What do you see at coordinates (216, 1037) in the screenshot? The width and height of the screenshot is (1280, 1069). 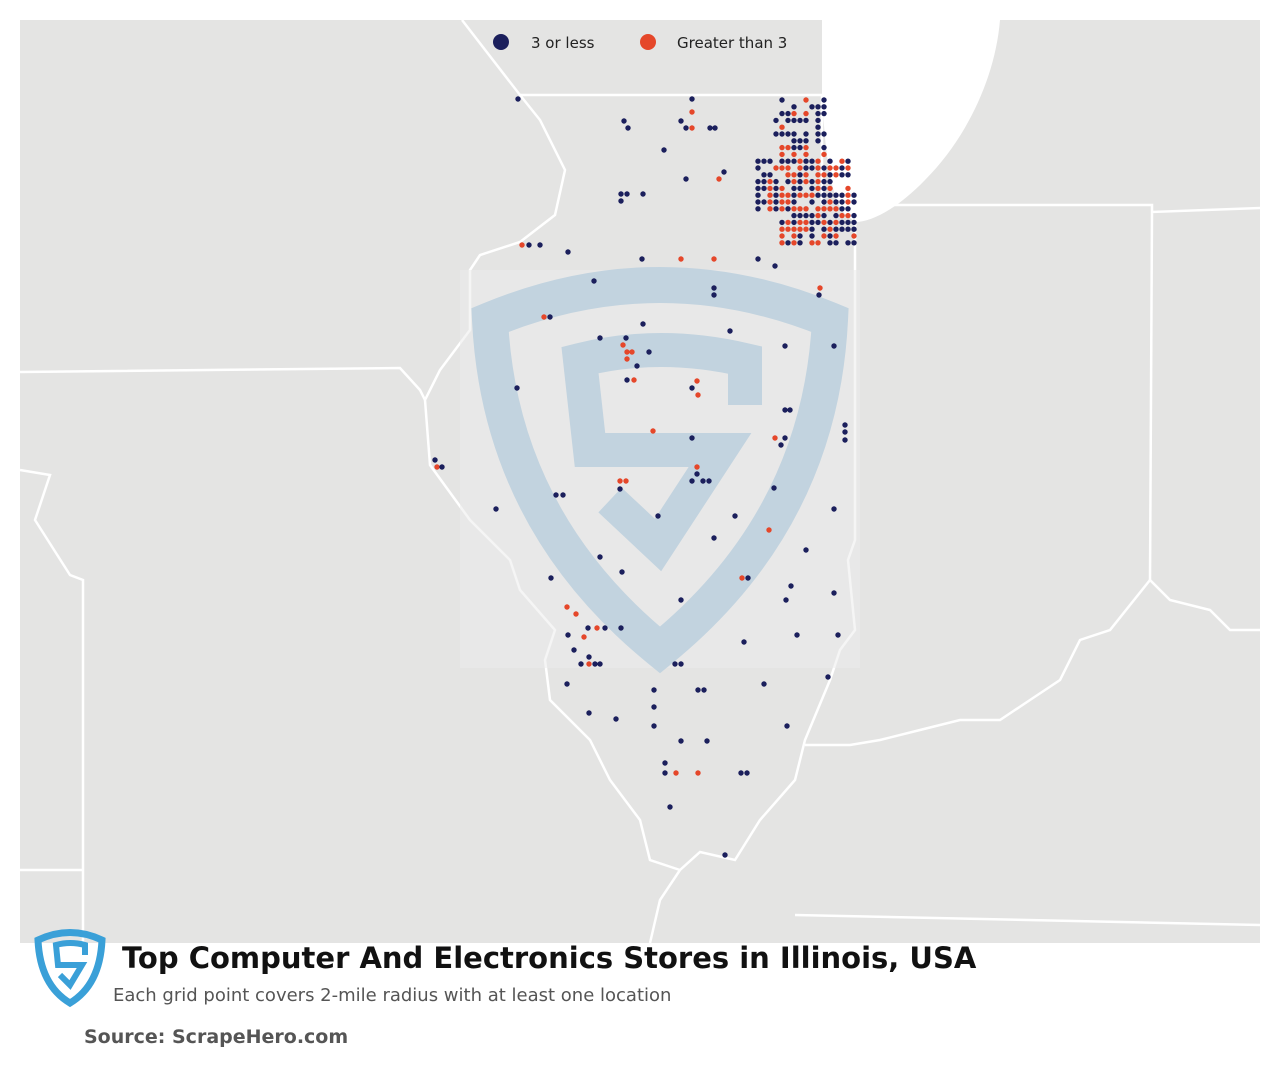 I see `source: Source: ScrapeHero.com` at bounding box center [216, 1037].